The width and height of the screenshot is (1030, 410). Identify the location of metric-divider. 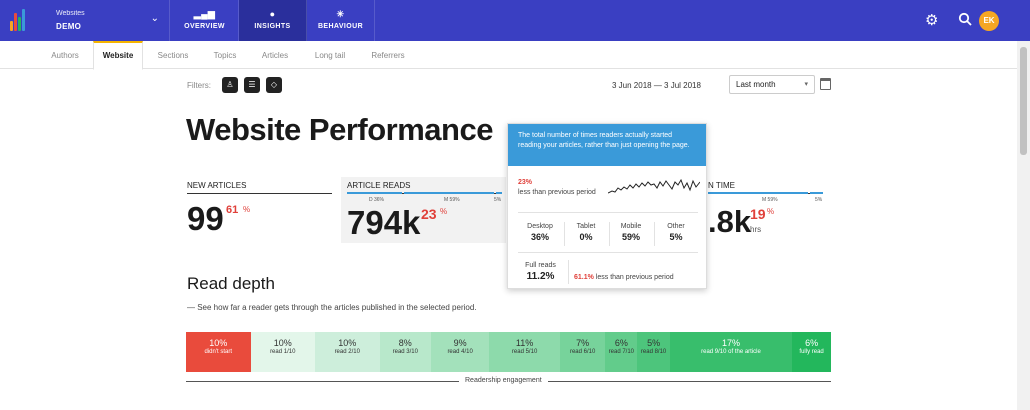
(259, 193).